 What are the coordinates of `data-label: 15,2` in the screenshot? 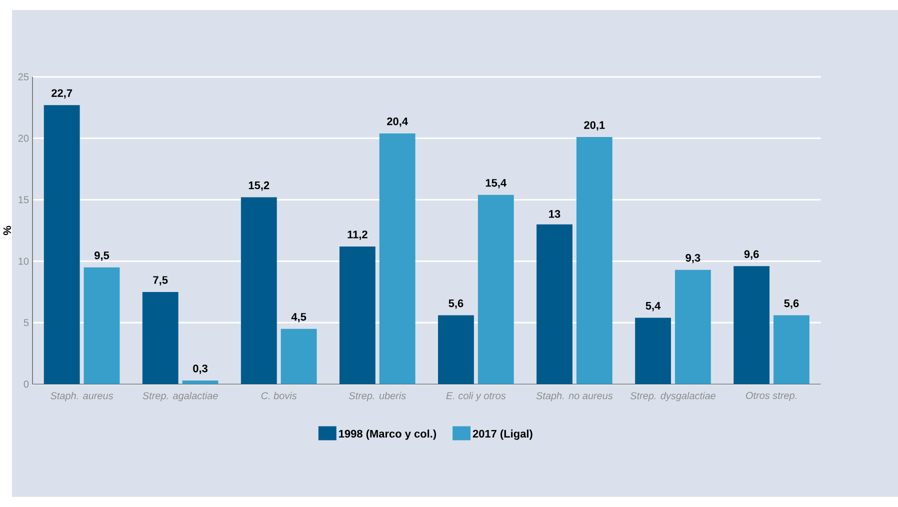 It's located at (259, 186).